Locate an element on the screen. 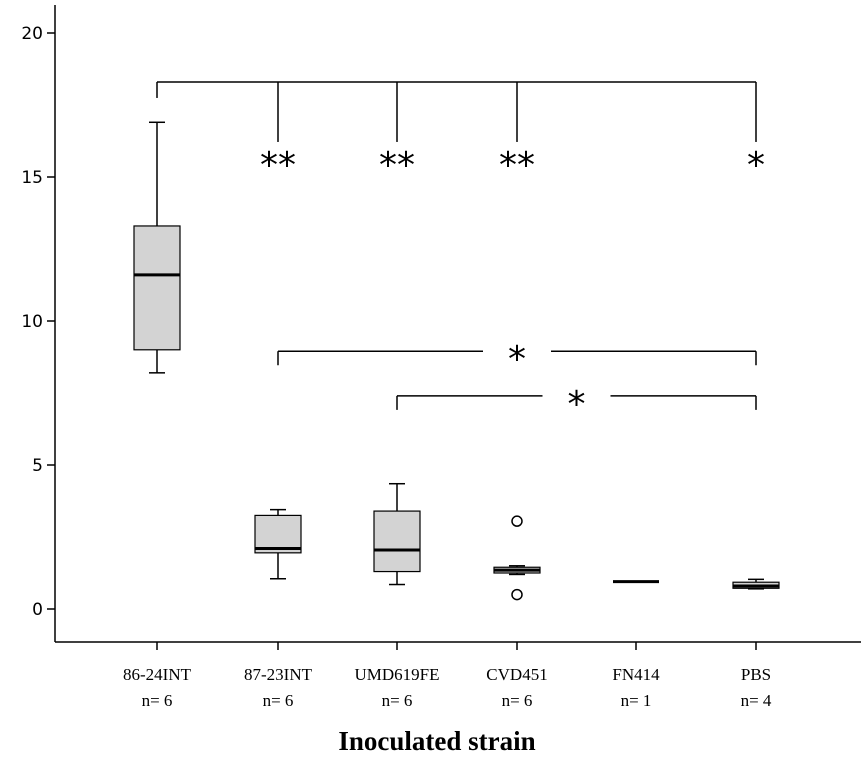 This screenshot has height=758, width=861. box-pbs is located at coordinates (756, 584).